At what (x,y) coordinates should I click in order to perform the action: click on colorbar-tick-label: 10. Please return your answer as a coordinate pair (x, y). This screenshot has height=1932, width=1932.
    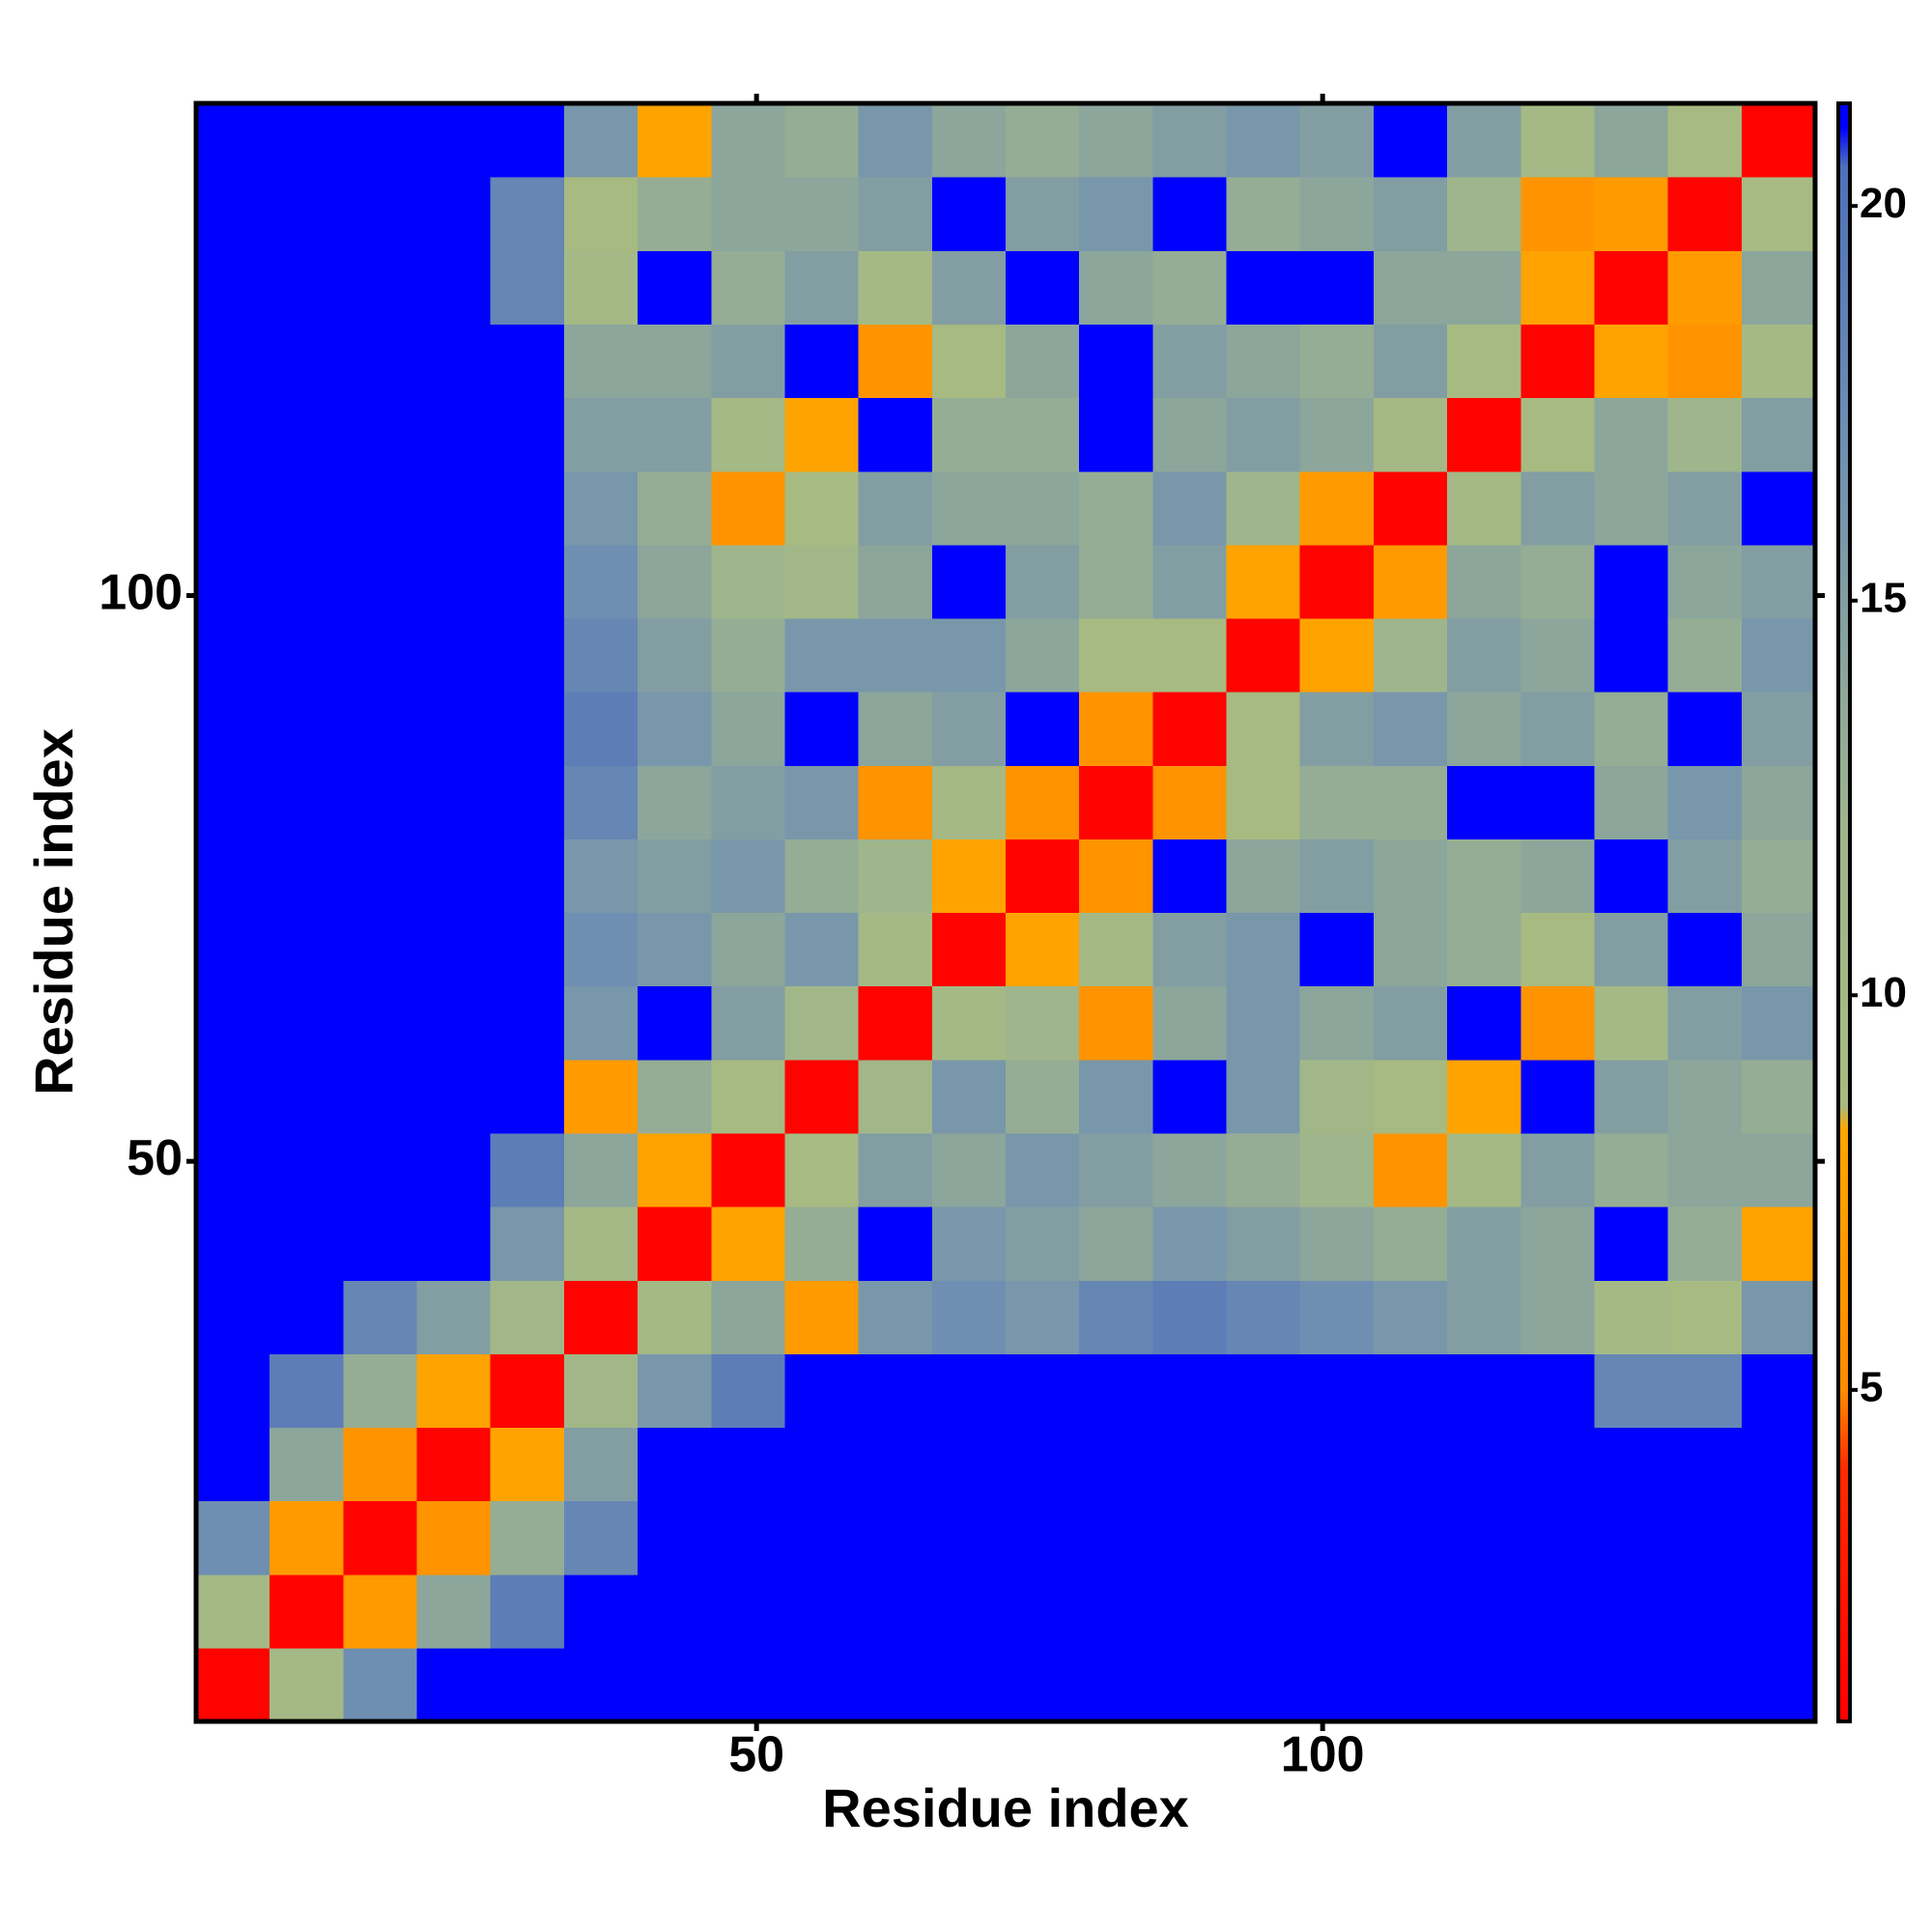
    Looking at the image, I should click on (1883, 992).